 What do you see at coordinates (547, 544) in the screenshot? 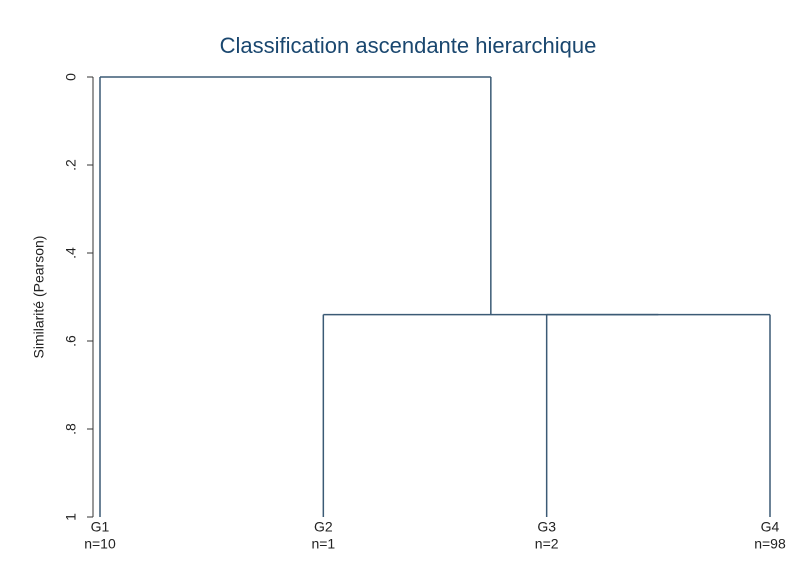
I see `leaf-sublabel: n=2` at bounding box center [547, 544].